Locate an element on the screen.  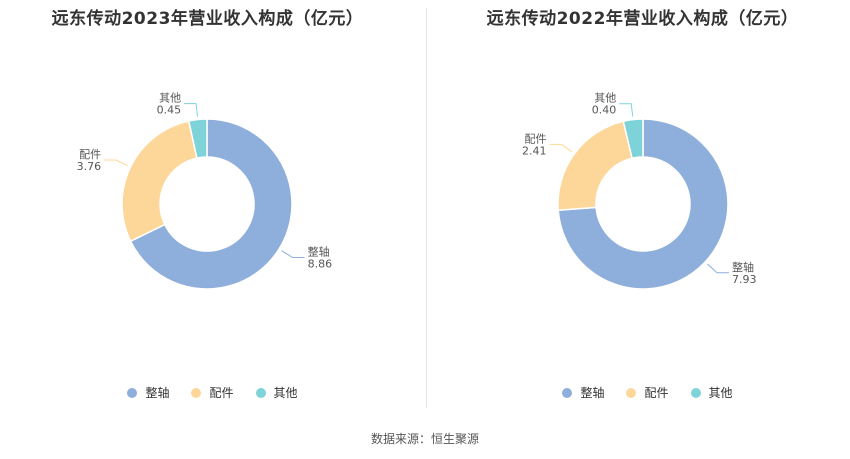
slice-label-value: 0.45 is located at coordinates (169, 110).